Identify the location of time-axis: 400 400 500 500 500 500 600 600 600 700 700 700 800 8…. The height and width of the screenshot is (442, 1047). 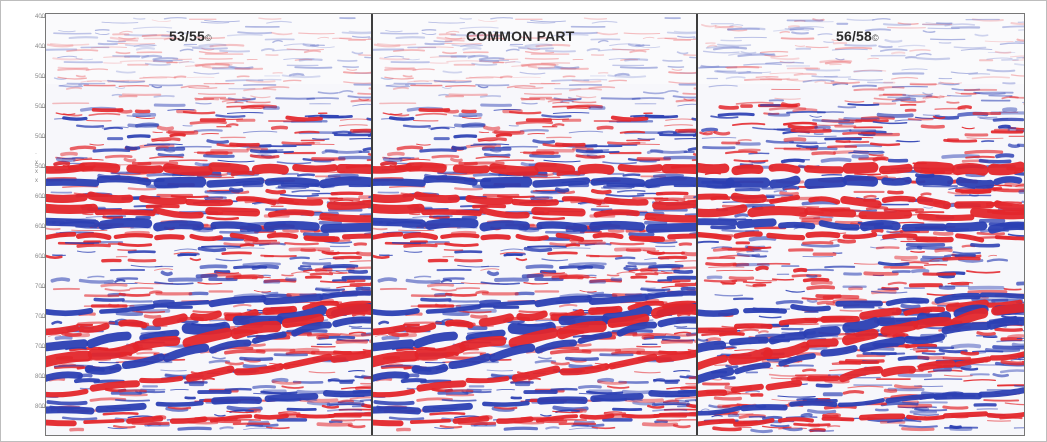
(23, 221).